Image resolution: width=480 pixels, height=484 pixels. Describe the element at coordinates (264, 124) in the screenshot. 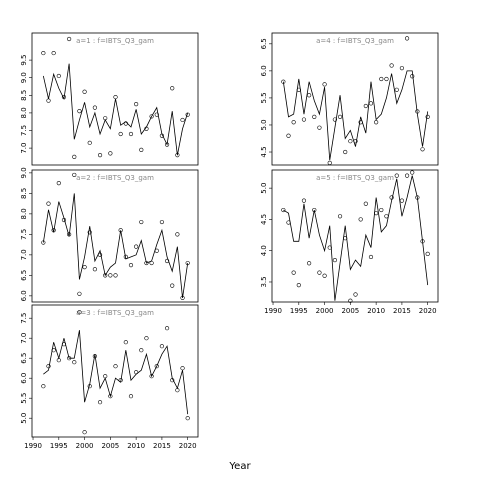

I see `y-tick-label: 5.0` at that location.